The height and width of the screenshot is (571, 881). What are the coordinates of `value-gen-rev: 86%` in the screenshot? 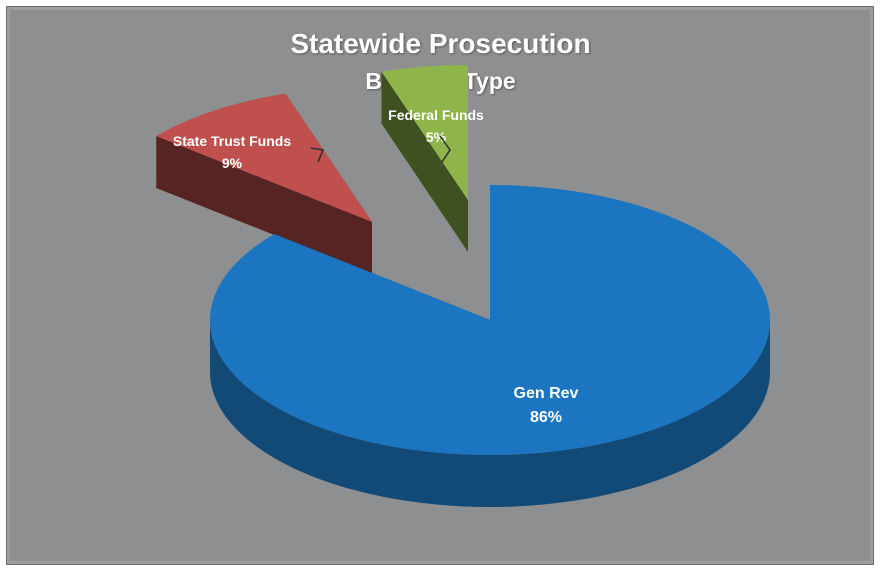 It's located at (546, 417).